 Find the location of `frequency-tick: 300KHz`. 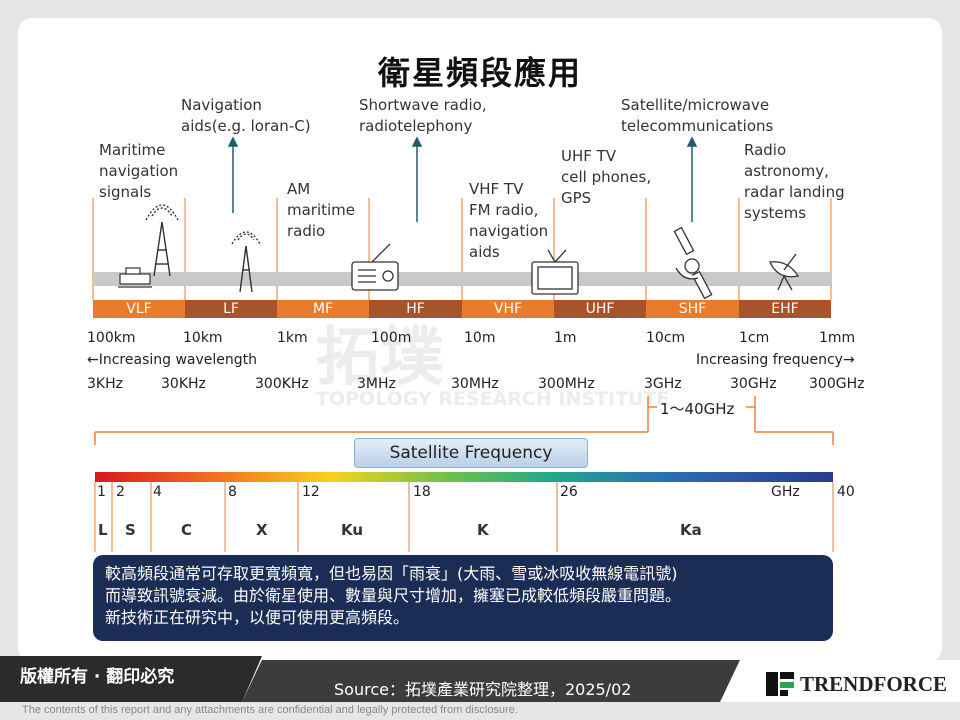

frequency-tick: 300KHz is located at coordinates (282, 384).